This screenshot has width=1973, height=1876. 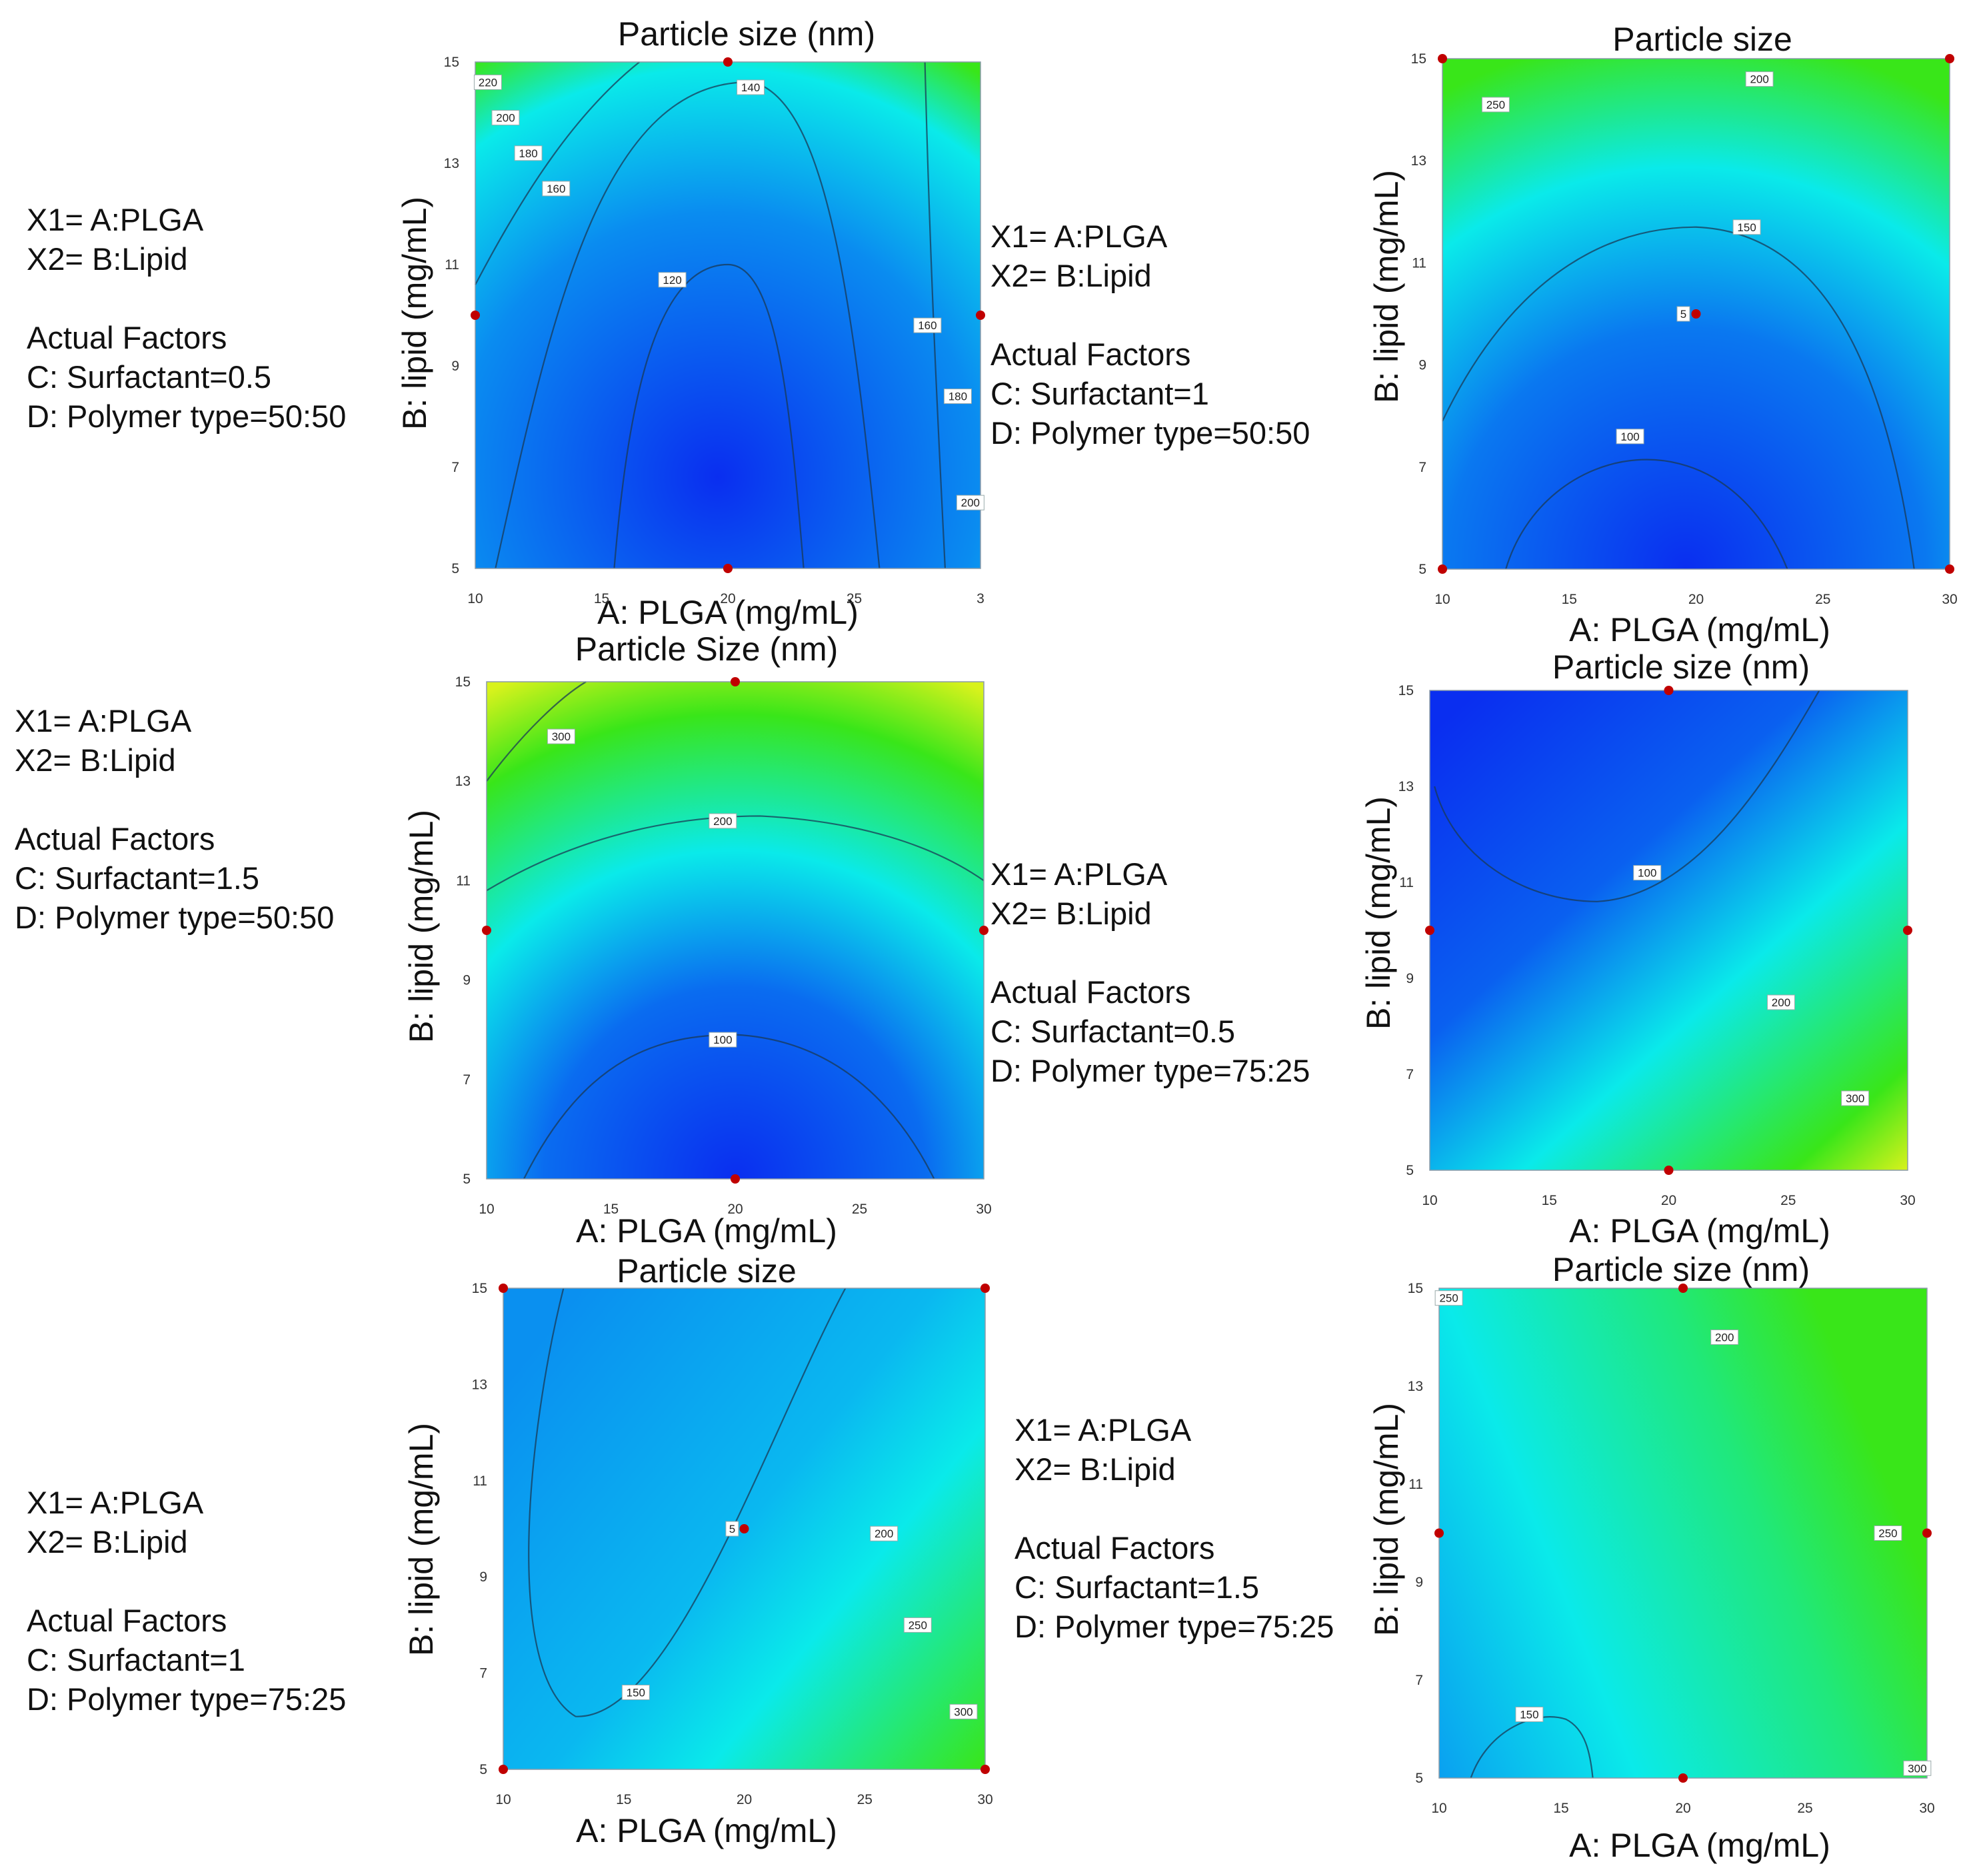 What do you see at coordinates (1449, 1298) in the screenshot?
I see `contour-label: 250` at bounding box center [1449, 1298].